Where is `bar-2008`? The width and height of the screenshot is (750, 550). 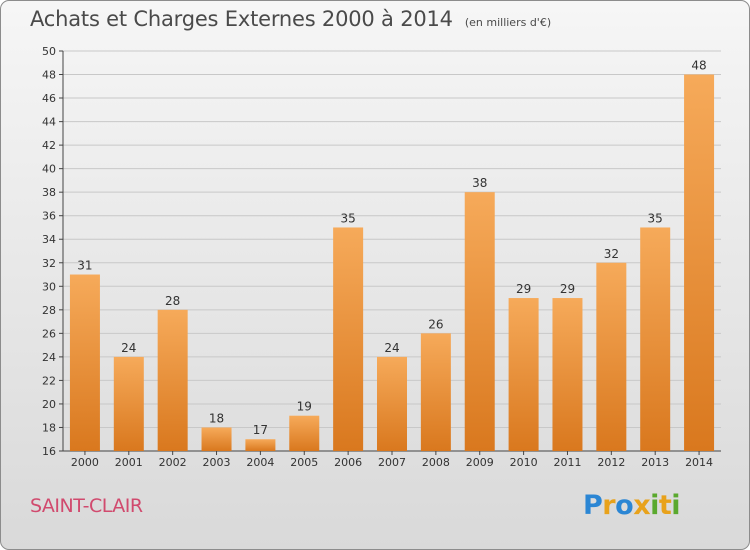 bar-2008 is located at coordinates (435, 392).